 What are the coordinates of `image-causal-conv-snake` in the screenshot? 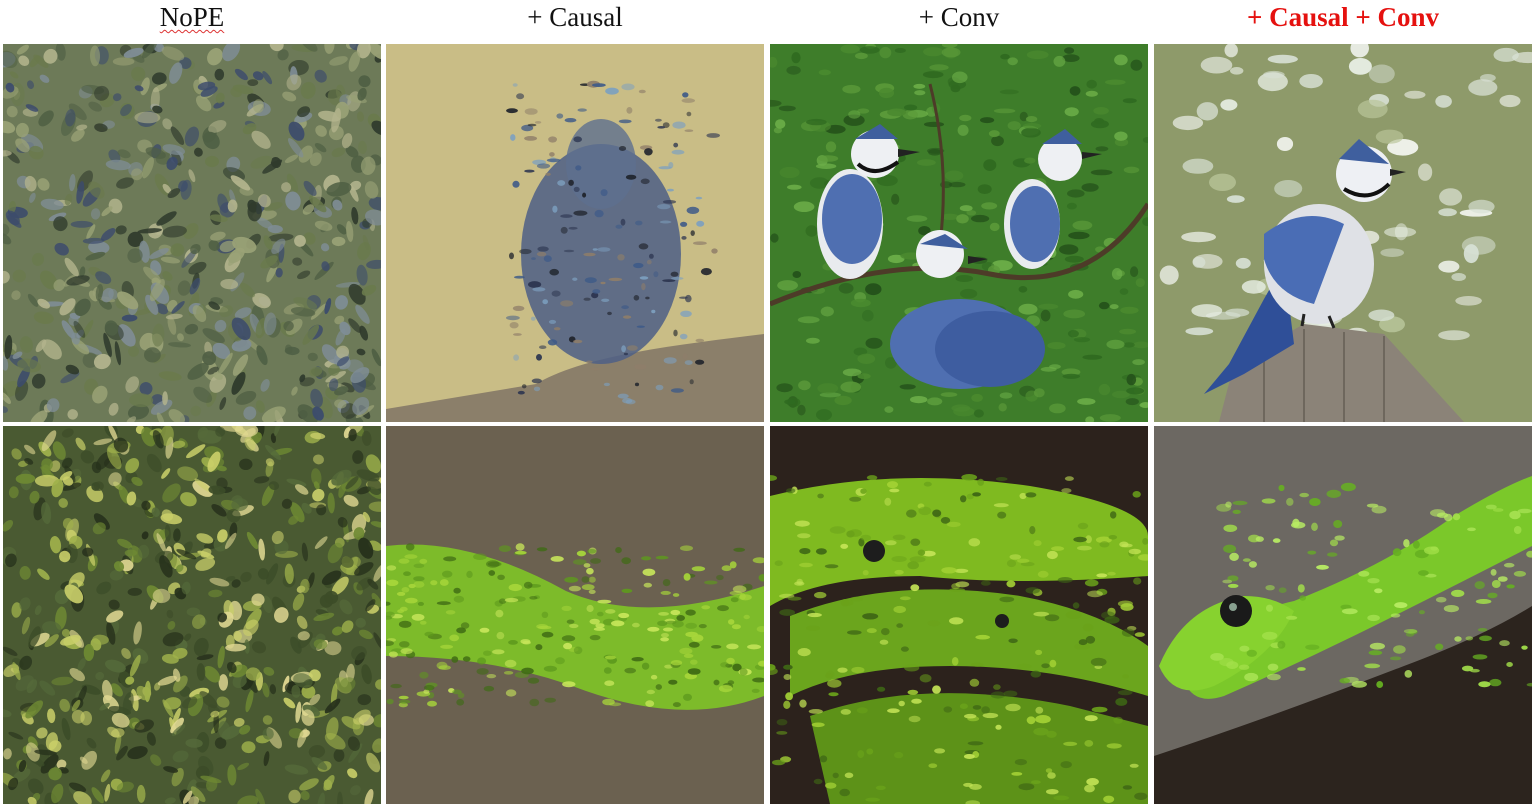 It's located at (1343, 615).